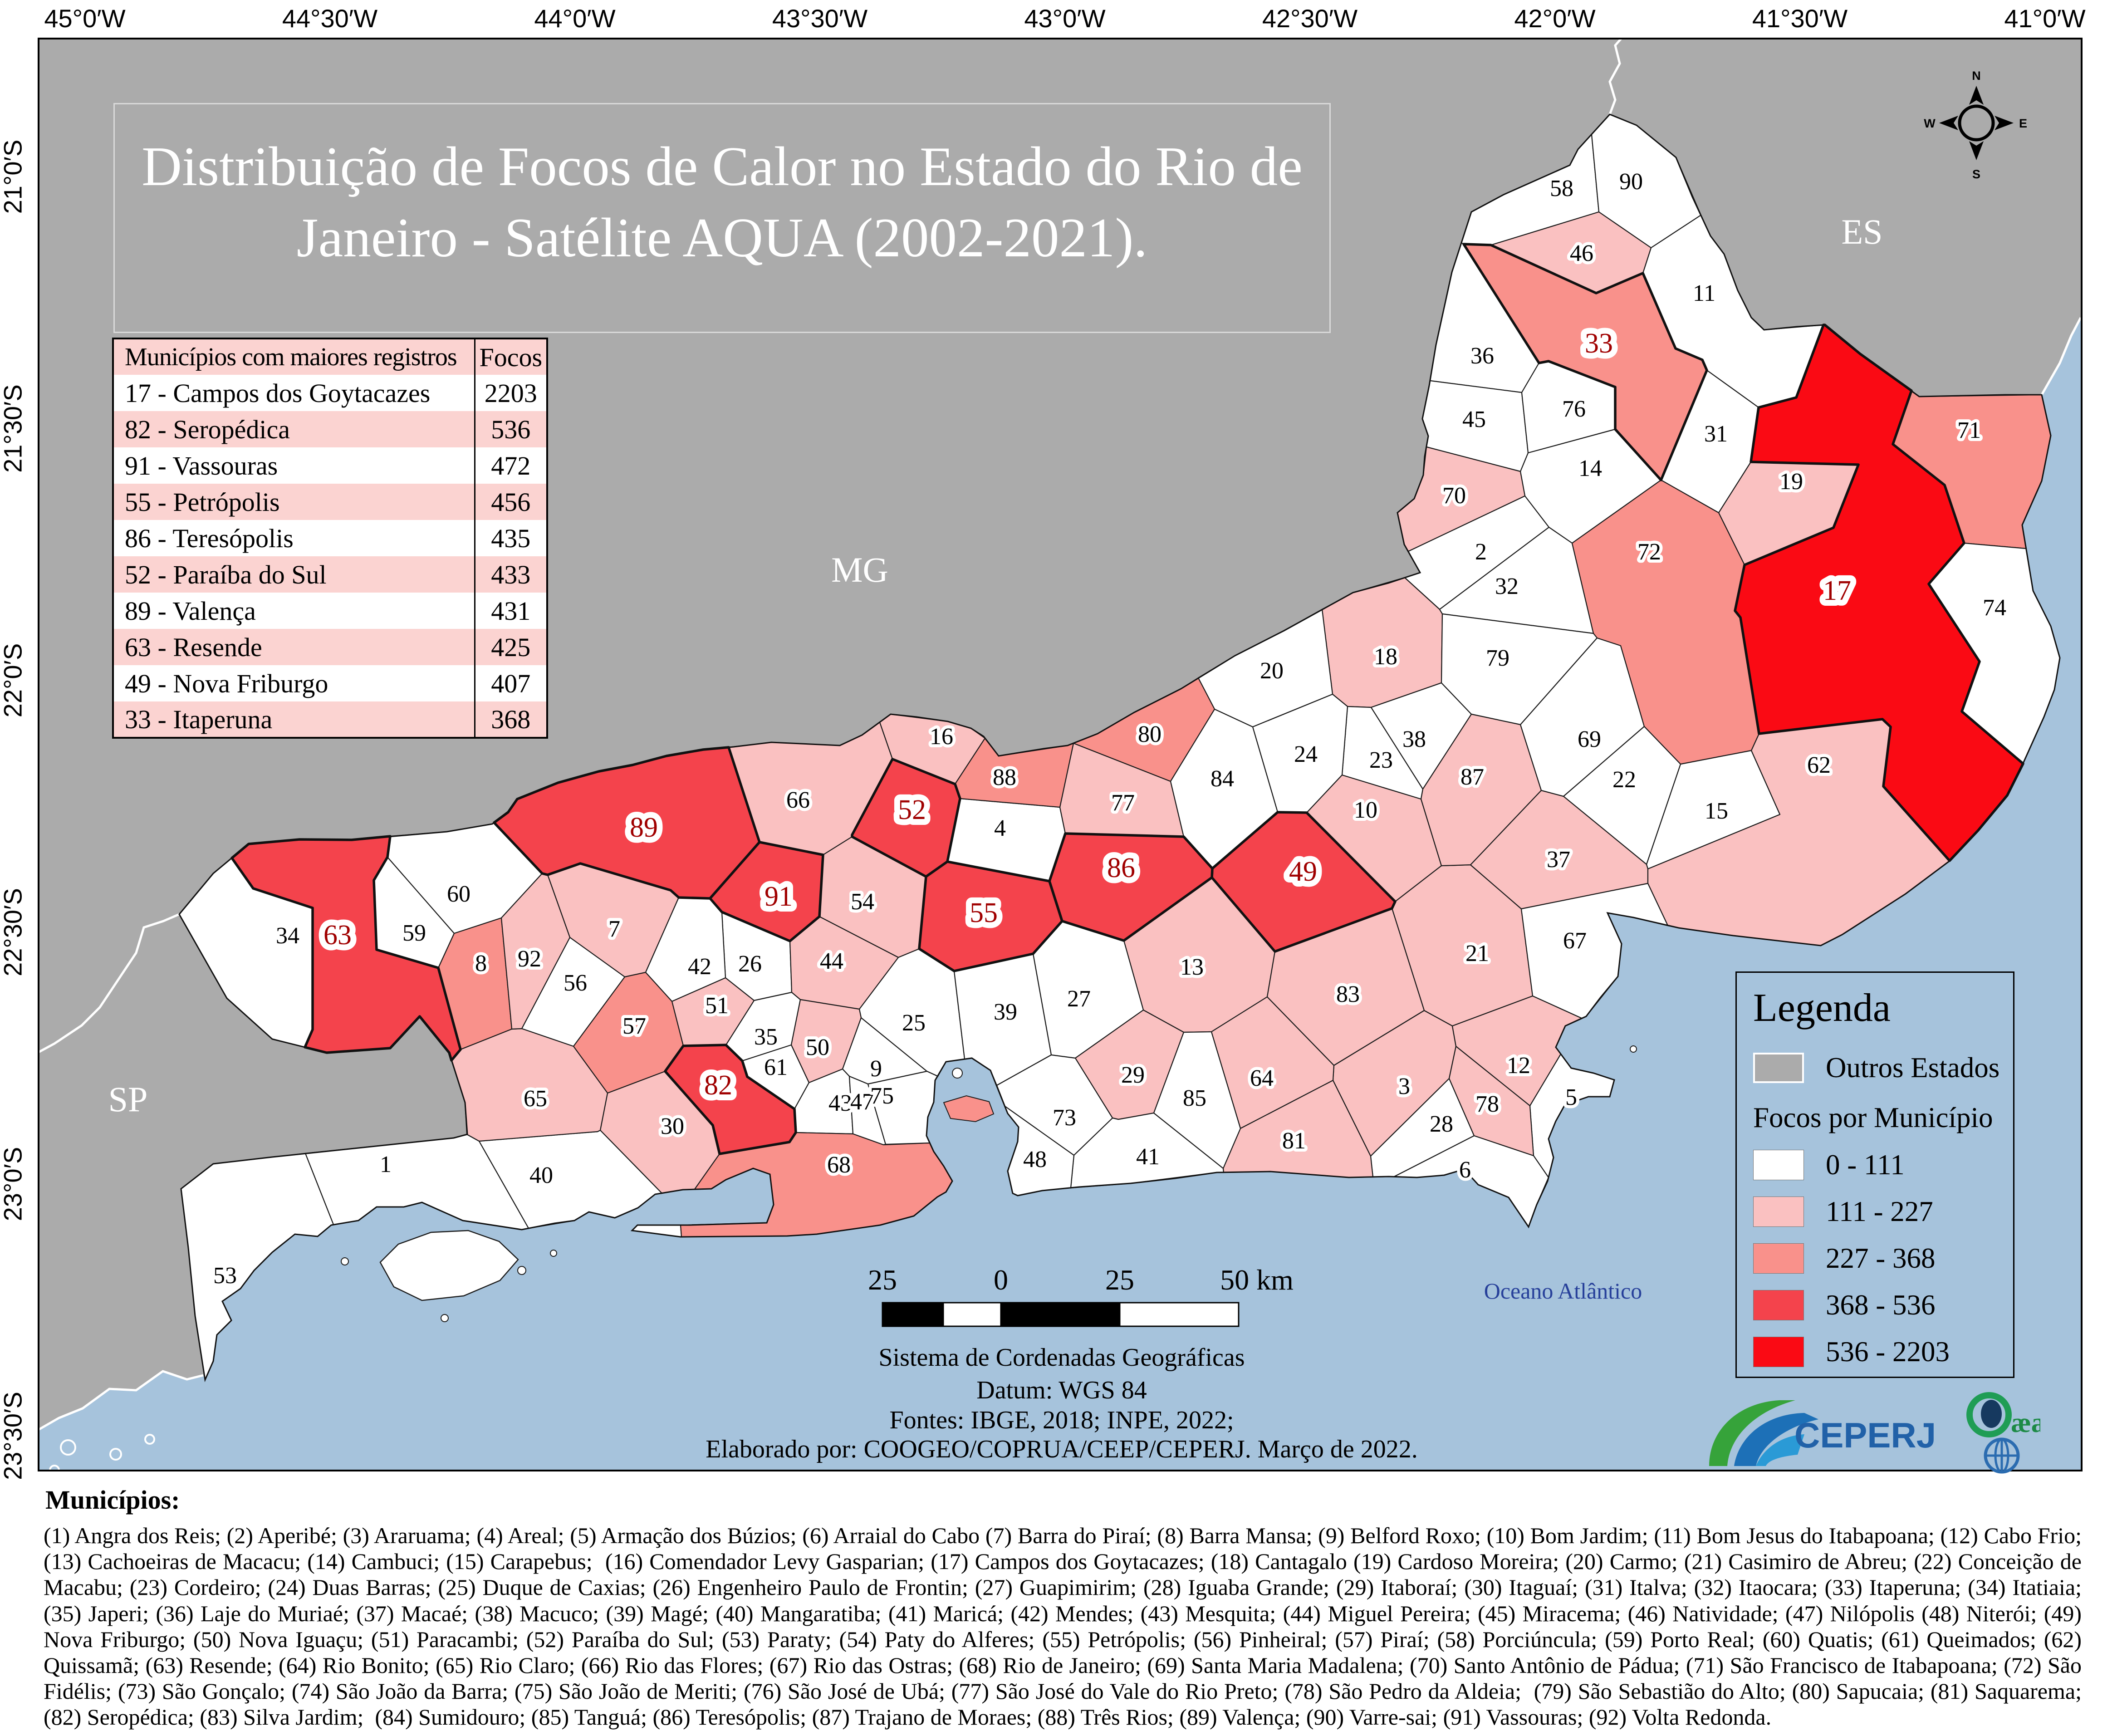 The image size is (2122, 1736). What do you see at coordinates (832, 961) in the screenshot?
I see `svg-text: 44` at bounding box center [832, 961].